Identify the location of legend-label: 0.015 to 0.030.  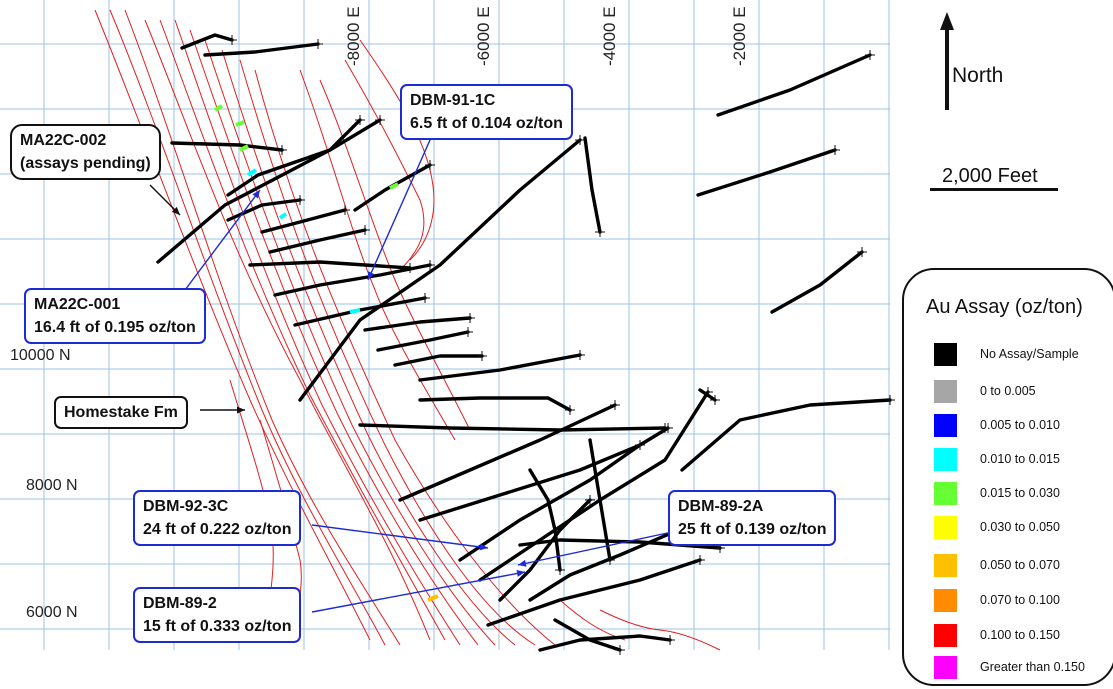
(1020, 493).